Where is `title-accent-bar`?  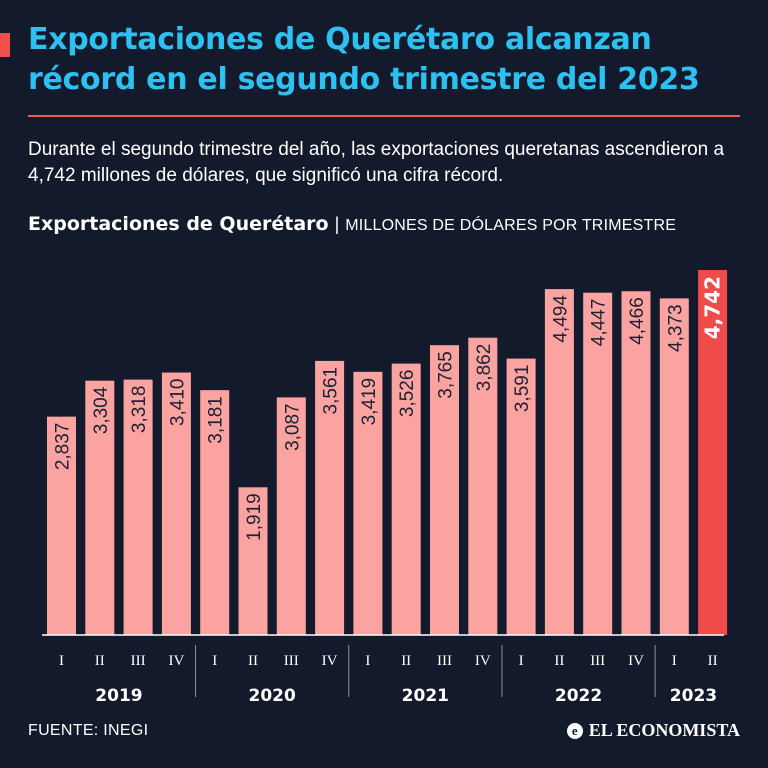
title-accent-bar is located at coordinates (5, 45).